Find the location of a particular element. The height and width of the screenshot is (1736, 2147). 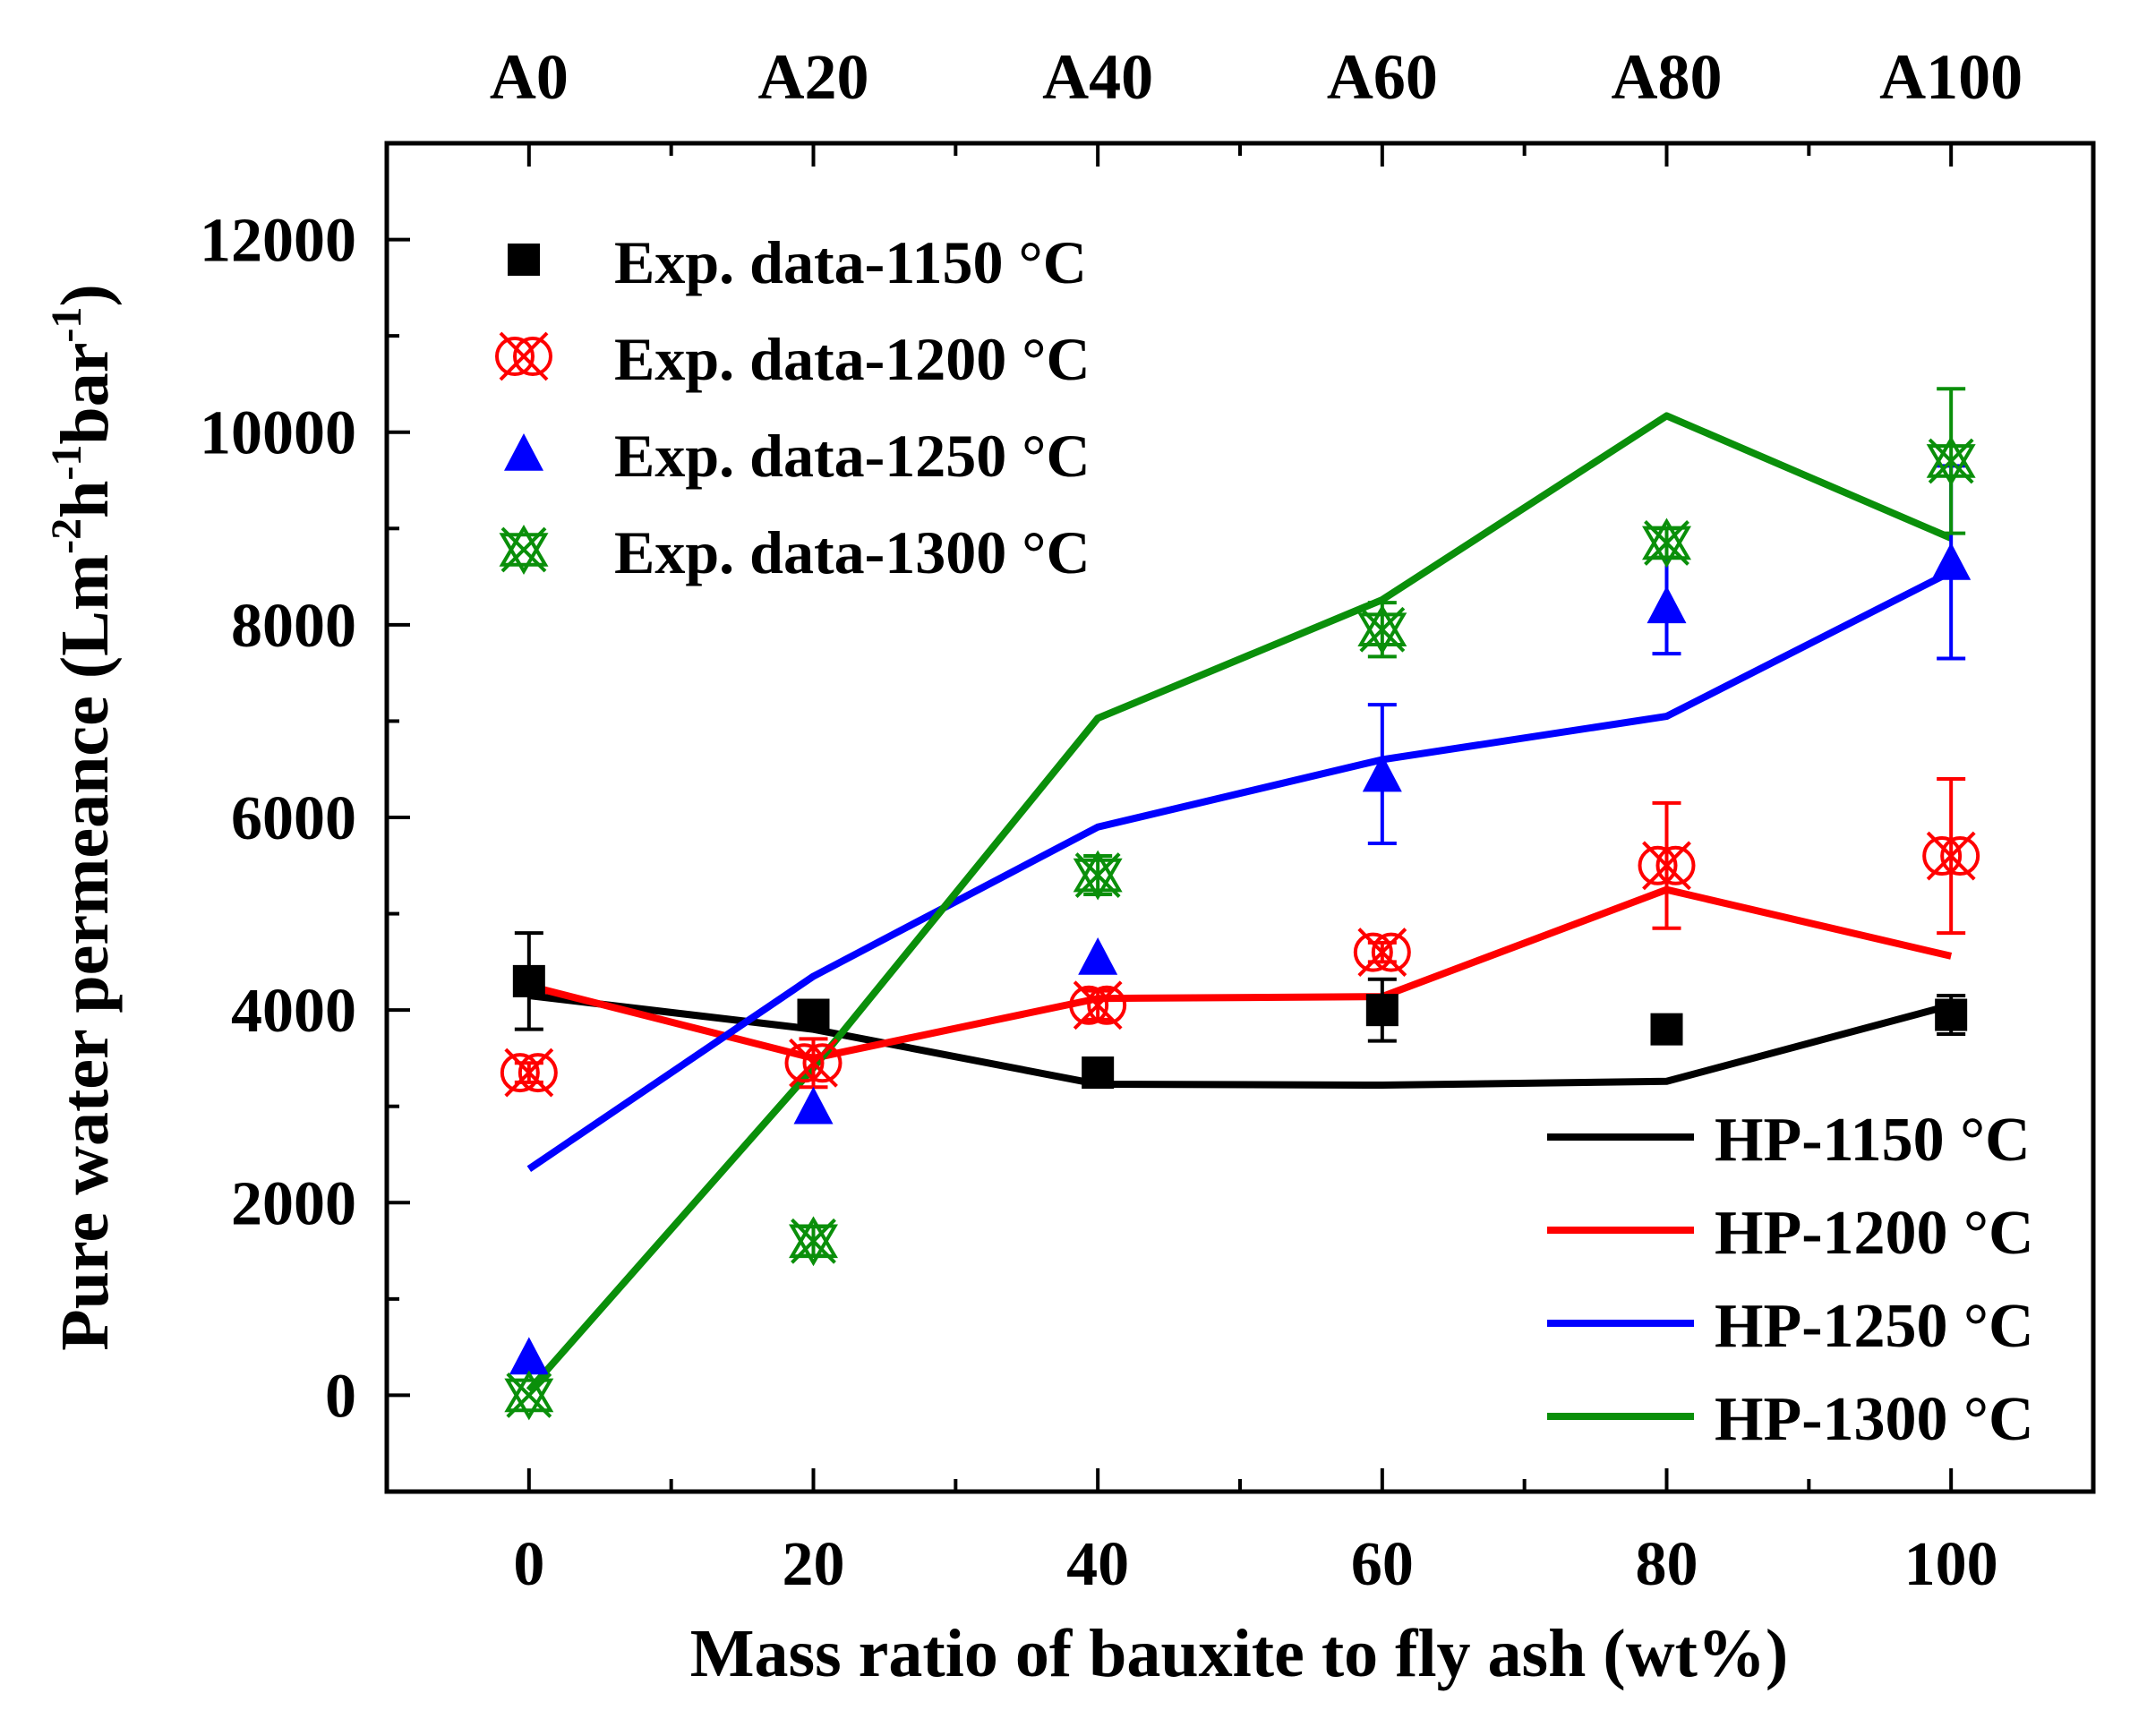

top-tick-label: A60 is located at coordinates (1383, 77).